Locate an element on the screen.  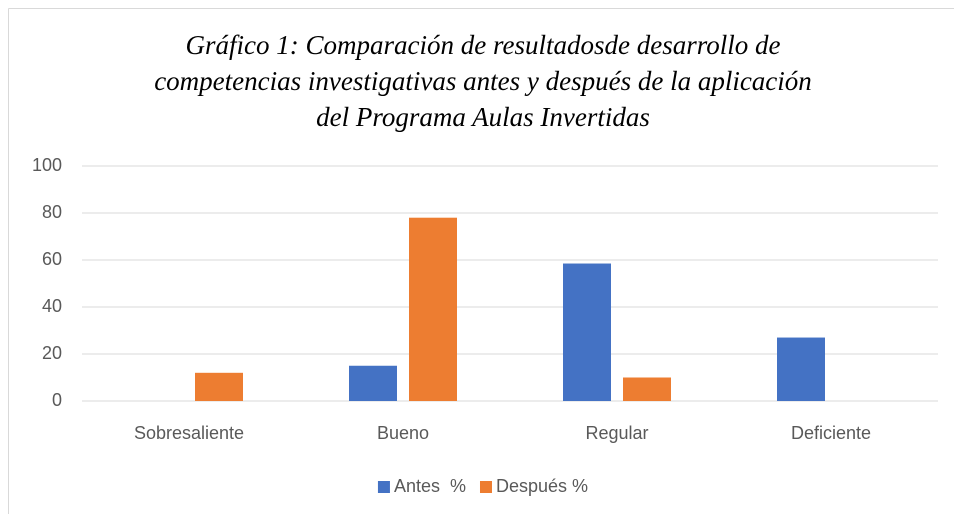
x-tick-label: Deficiente is located at coordinates (831, 433).